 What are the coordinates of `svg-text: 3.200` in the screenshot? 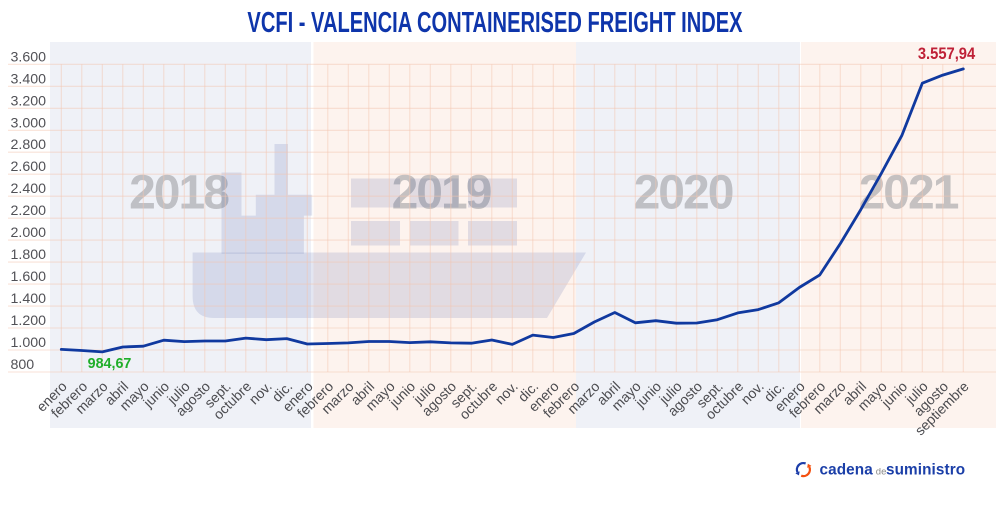 It's located at (29, 101).